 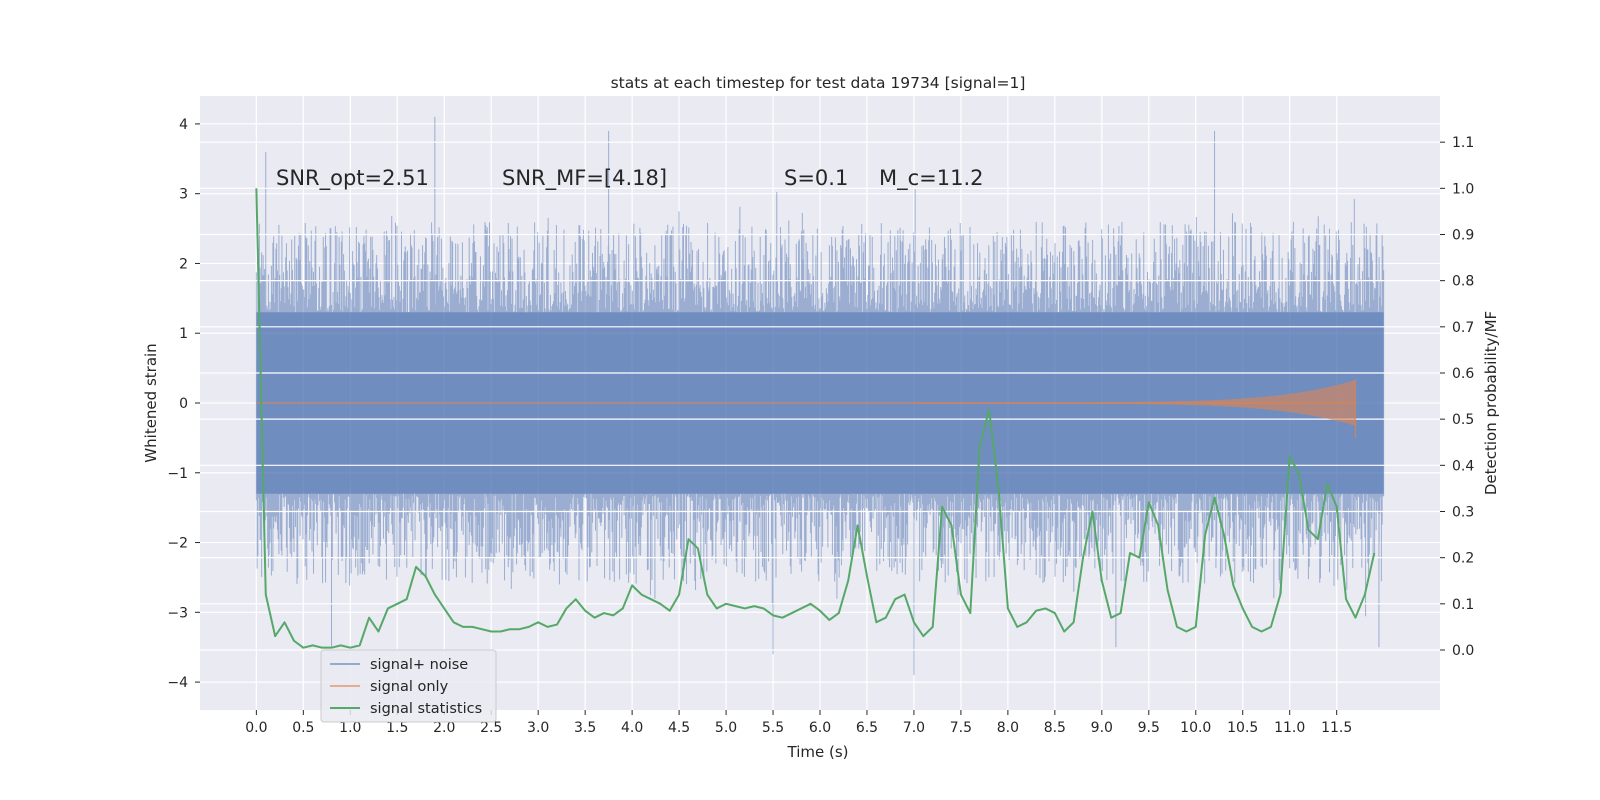 I want to click on x-tick-label: 5.0, so click(x=726, y=728).